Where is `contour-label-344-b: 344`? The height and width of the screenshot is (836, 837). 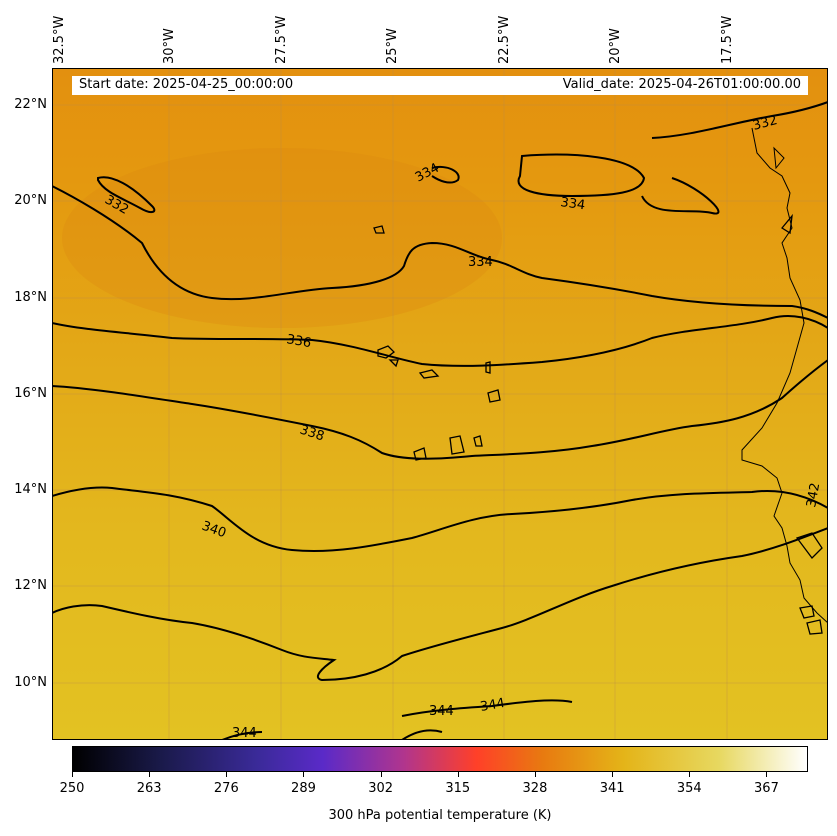
contour-label-344-b: 344 is located at coordinates (492, 705).